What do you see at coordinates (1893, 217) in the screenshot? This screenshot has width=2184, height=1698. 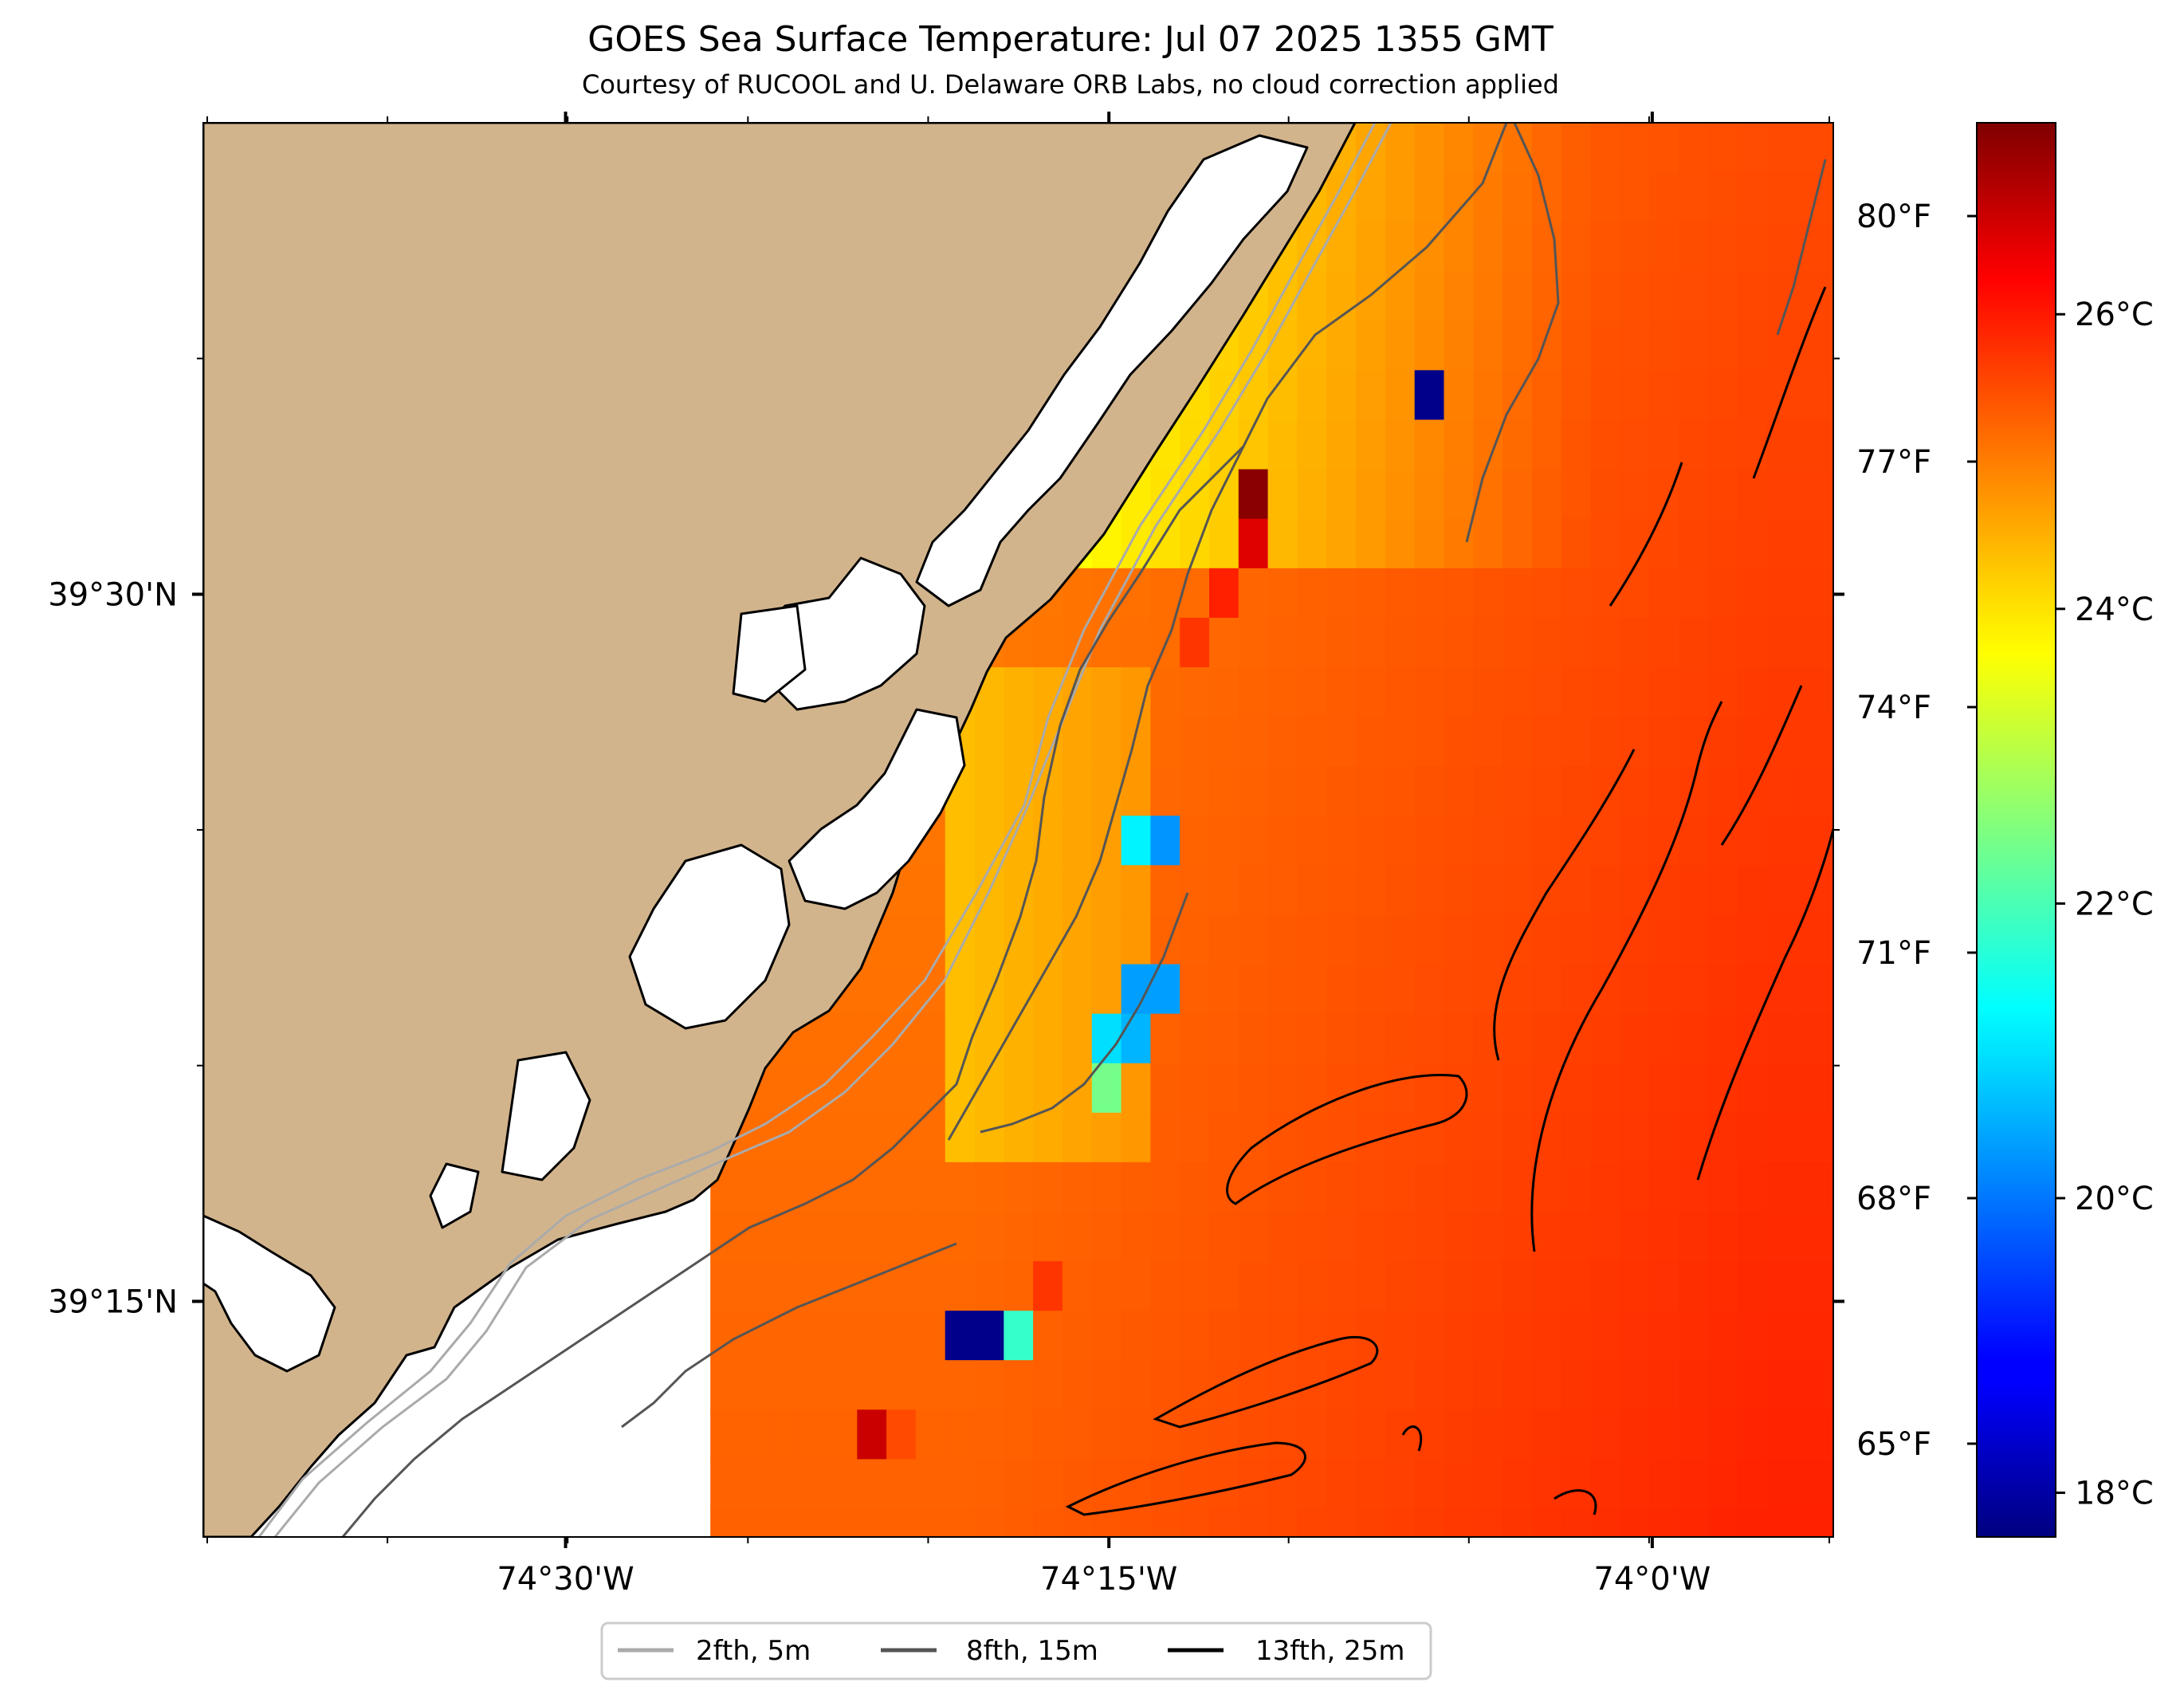 I see `fahrenheit-tick-label: 80°F` at bounding box center [1893, 217].